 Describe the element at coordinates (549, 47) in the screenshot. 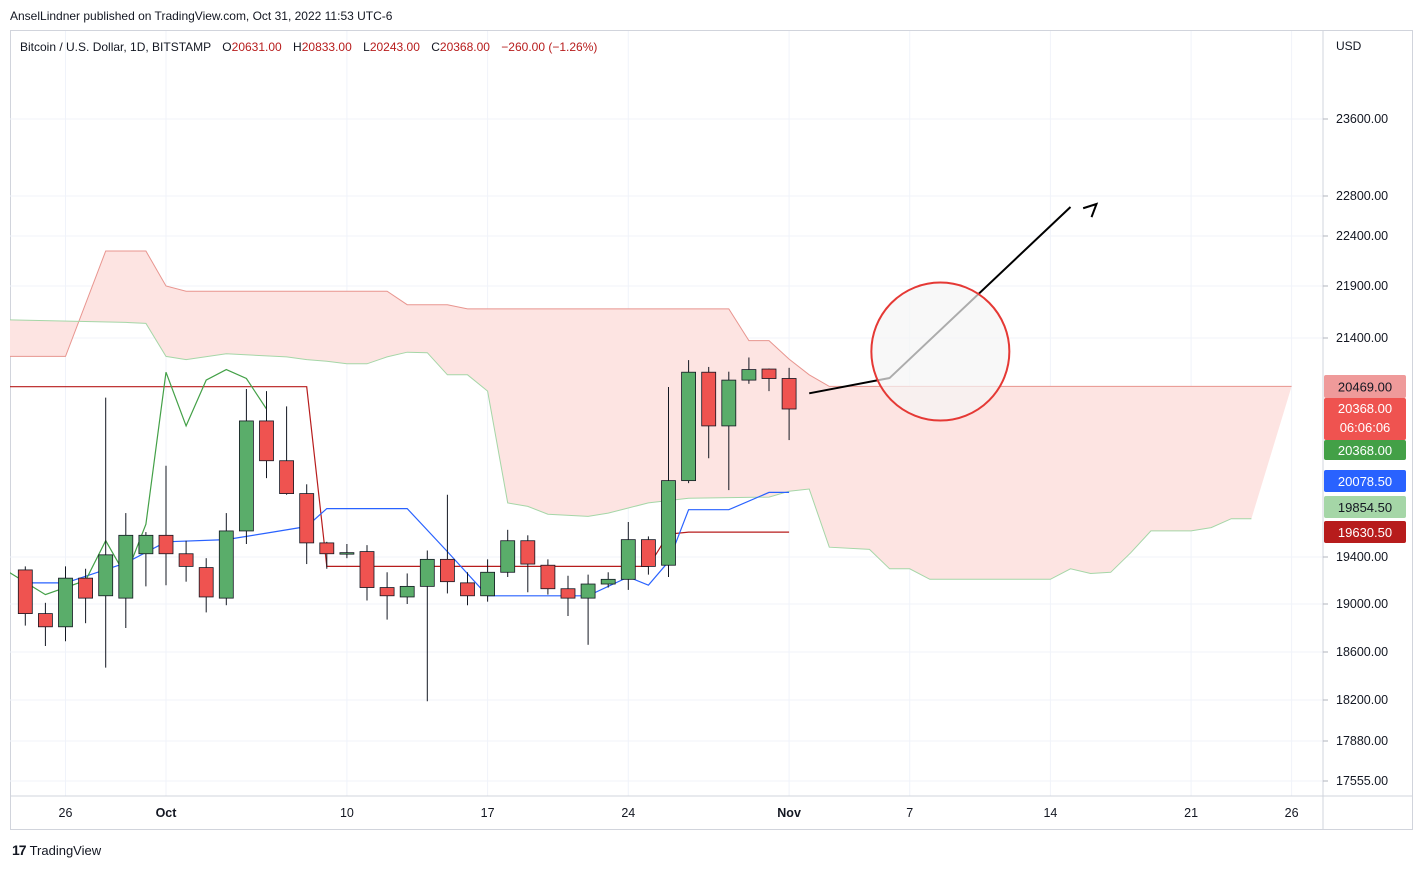

I see `change-value: −260.00 (−1.26%)` at that location.